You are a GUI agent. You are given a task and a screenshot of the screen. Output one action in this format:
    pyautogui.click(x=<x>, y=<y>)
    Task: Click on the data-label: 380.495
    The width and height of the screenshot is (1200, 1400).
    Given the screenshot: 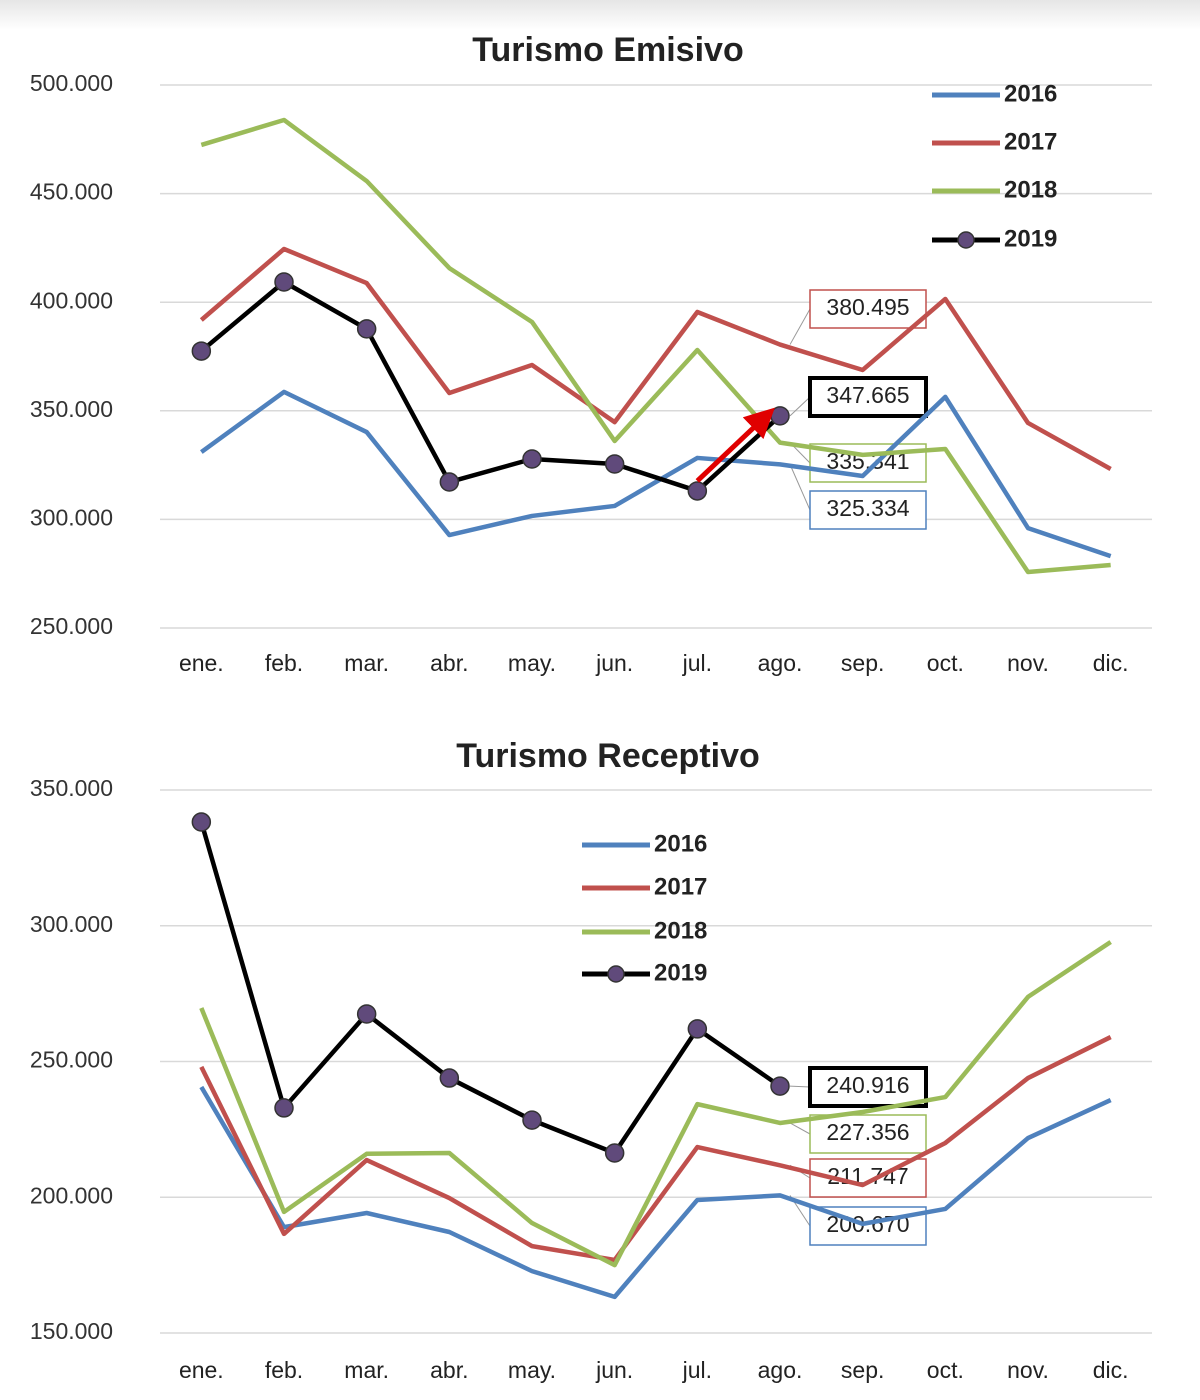 What is the action you would take?
    pyautogui.click(x=867, y=307)
    